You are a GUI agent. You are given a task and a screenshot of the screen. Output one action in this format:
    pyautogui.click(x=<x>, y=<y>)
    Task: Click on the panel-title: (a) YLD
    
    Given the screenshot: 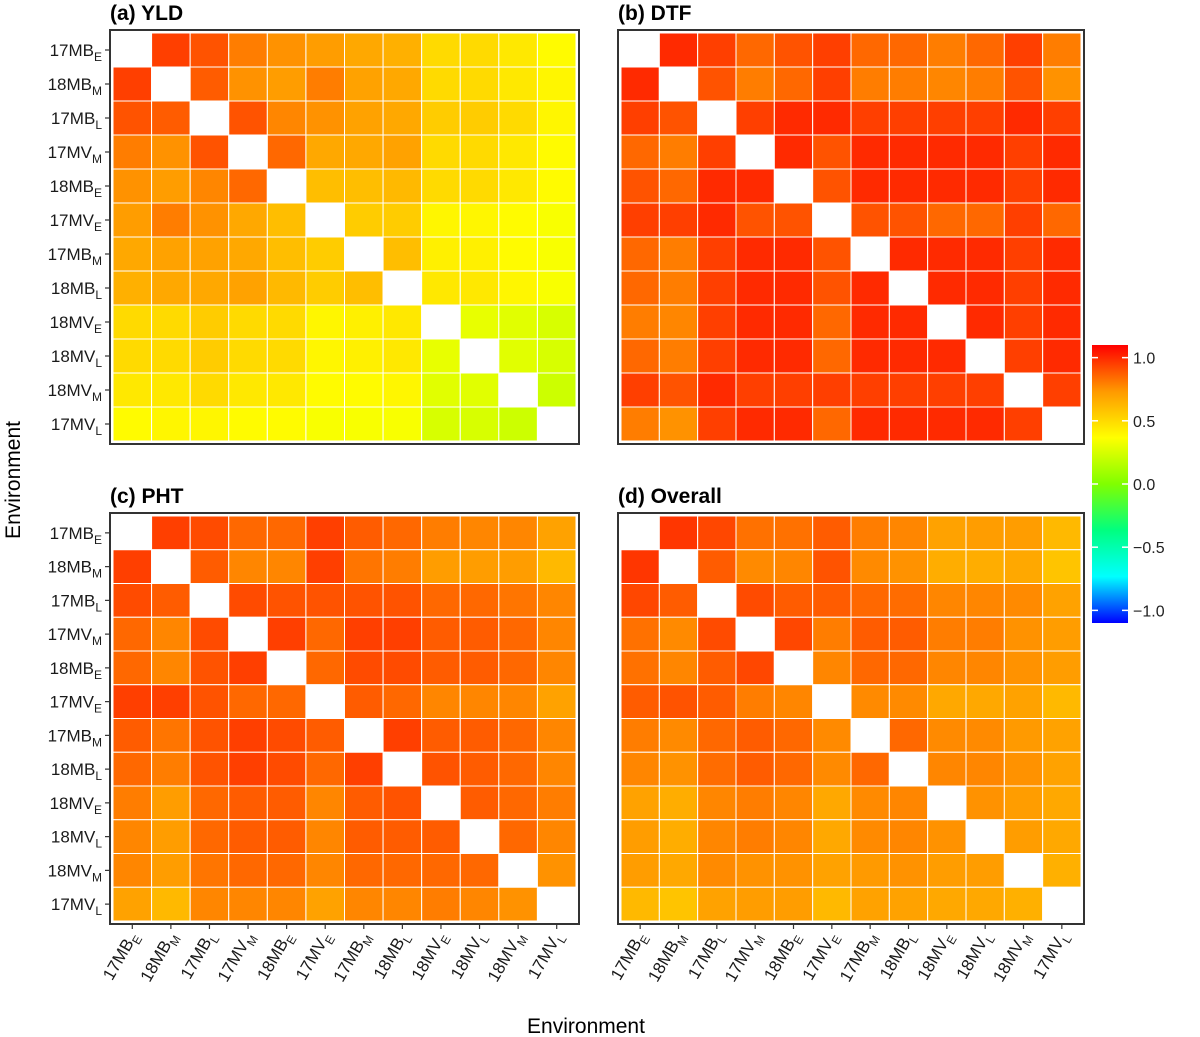 What is the action you would take?
    pyautogui.click(x=146, y=13)
    